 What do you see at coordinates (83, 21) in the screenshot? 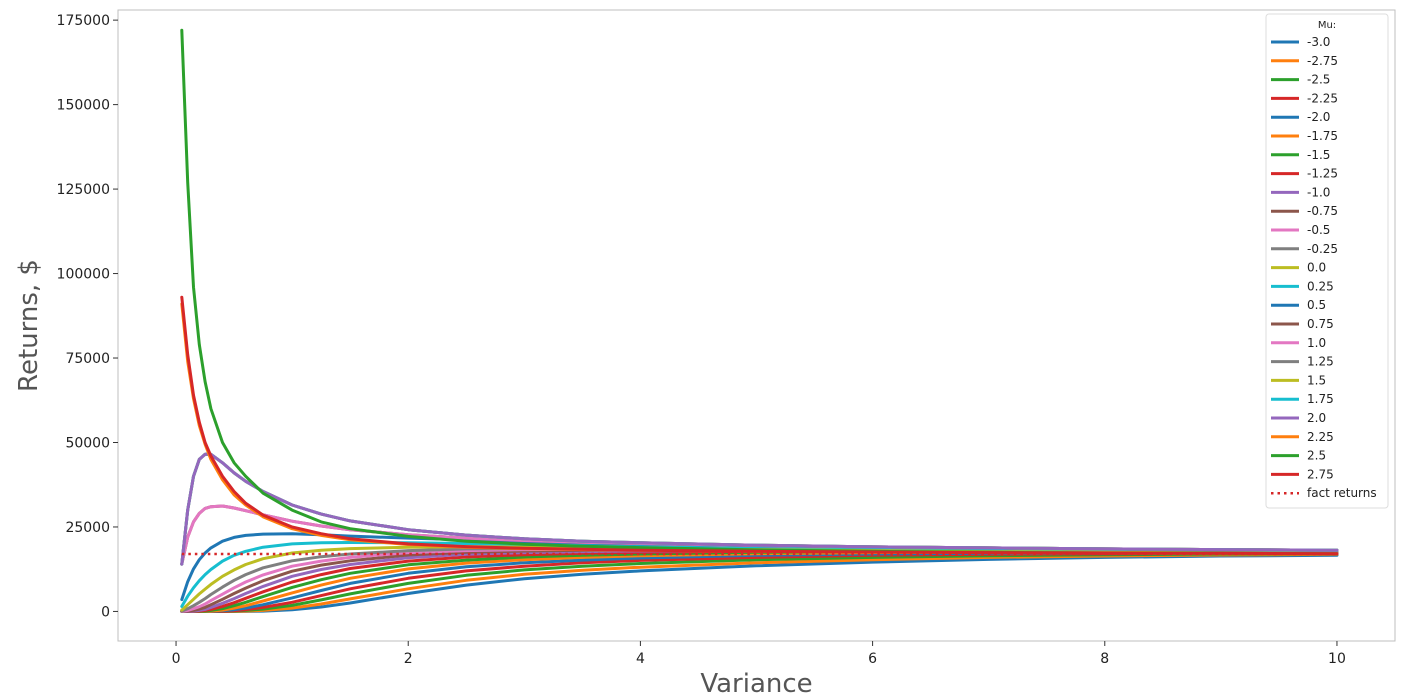
I see `y-tick-label: 175000` at bounding box center [83, 21].